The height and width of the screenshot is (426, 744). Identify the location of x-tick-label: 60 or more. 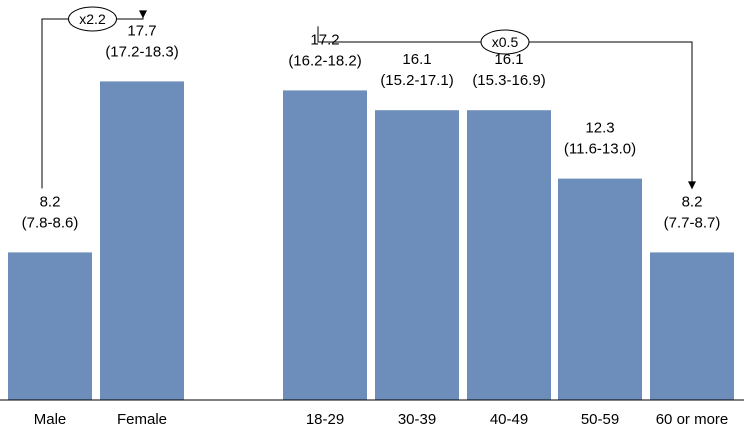
(692, 418).